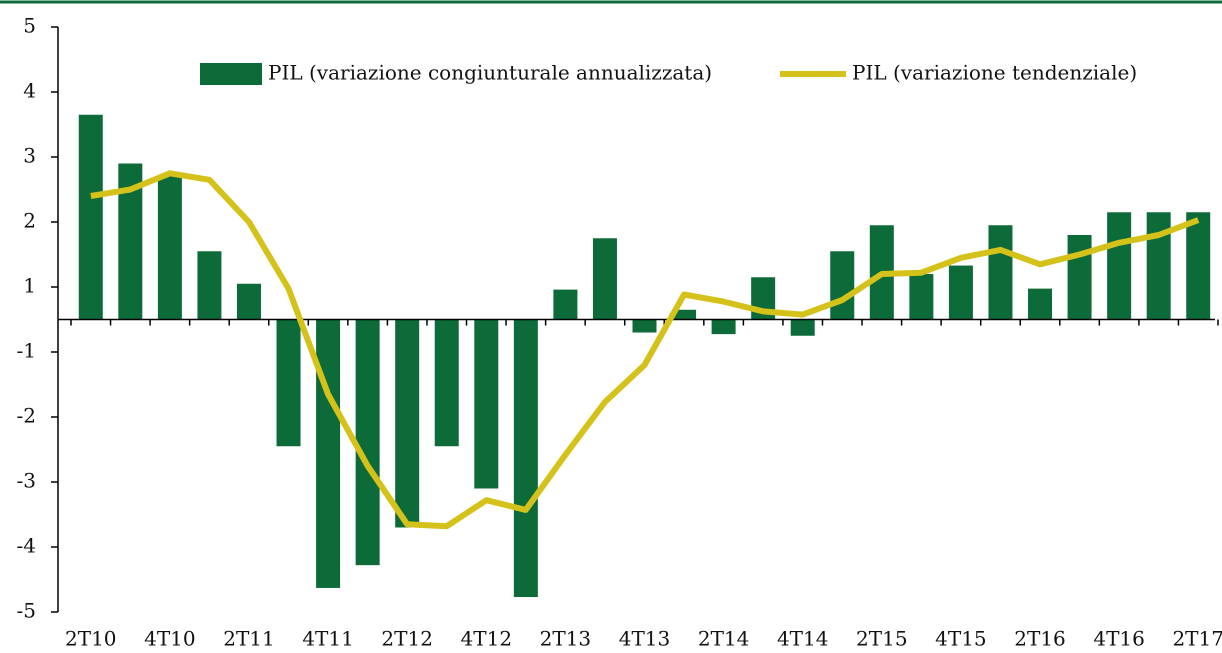  Describe the element at coordinates (1119, 639) in the screenshot. I see `x-tick-label: 4T16` at that location.